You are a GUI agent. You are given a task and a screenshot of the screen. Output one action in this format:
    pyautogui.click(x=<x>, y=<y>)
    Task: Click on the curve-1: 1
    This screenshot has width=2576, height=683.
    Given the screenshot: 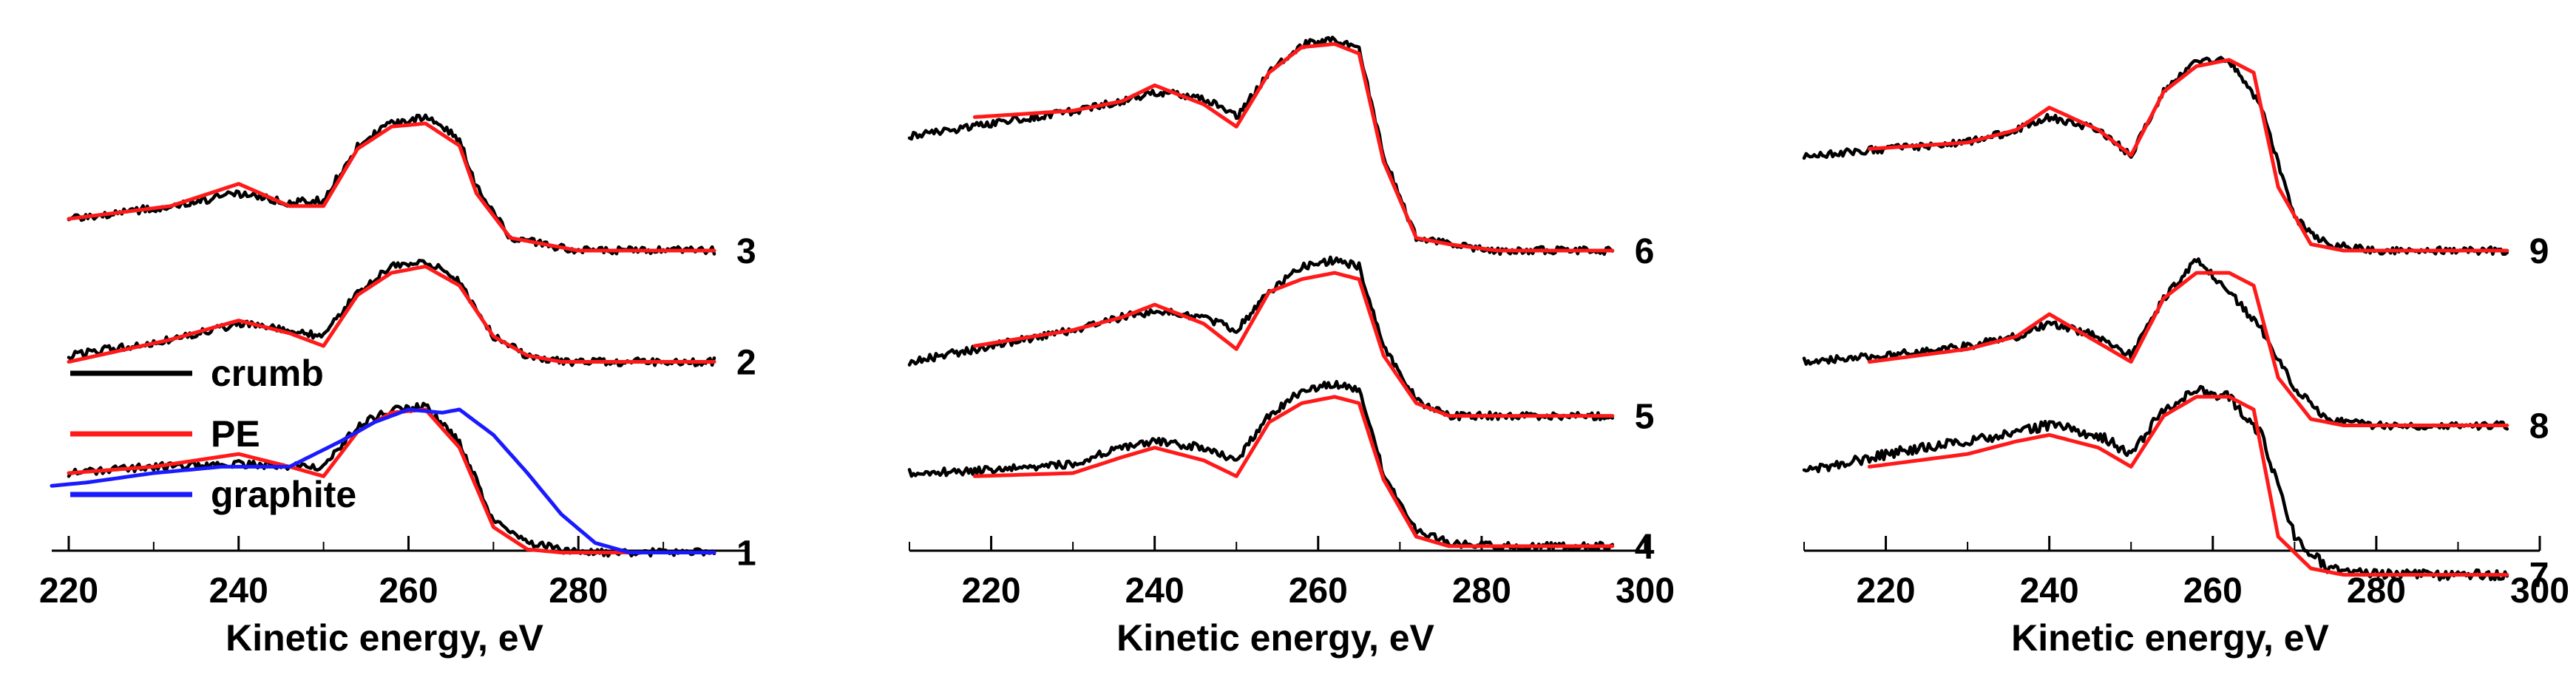 What is the action you would take?
    pyautogui.click(x=403, y=487)
    